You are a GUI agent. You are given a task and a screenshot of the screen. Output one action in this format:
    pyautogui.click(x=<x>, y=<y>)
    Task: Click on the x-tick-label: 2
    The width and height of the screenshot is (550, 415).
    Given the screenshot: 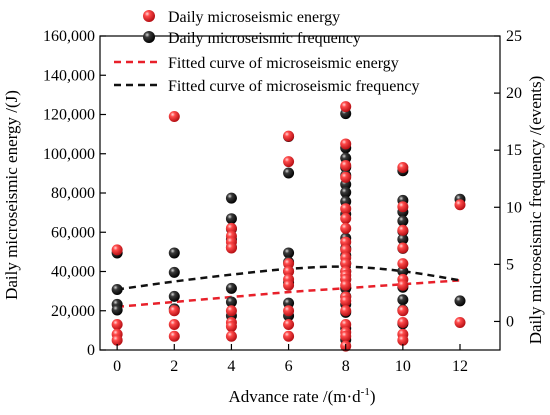 What is the action you would take?
    pyautogui.click(x=174, y=366)
    